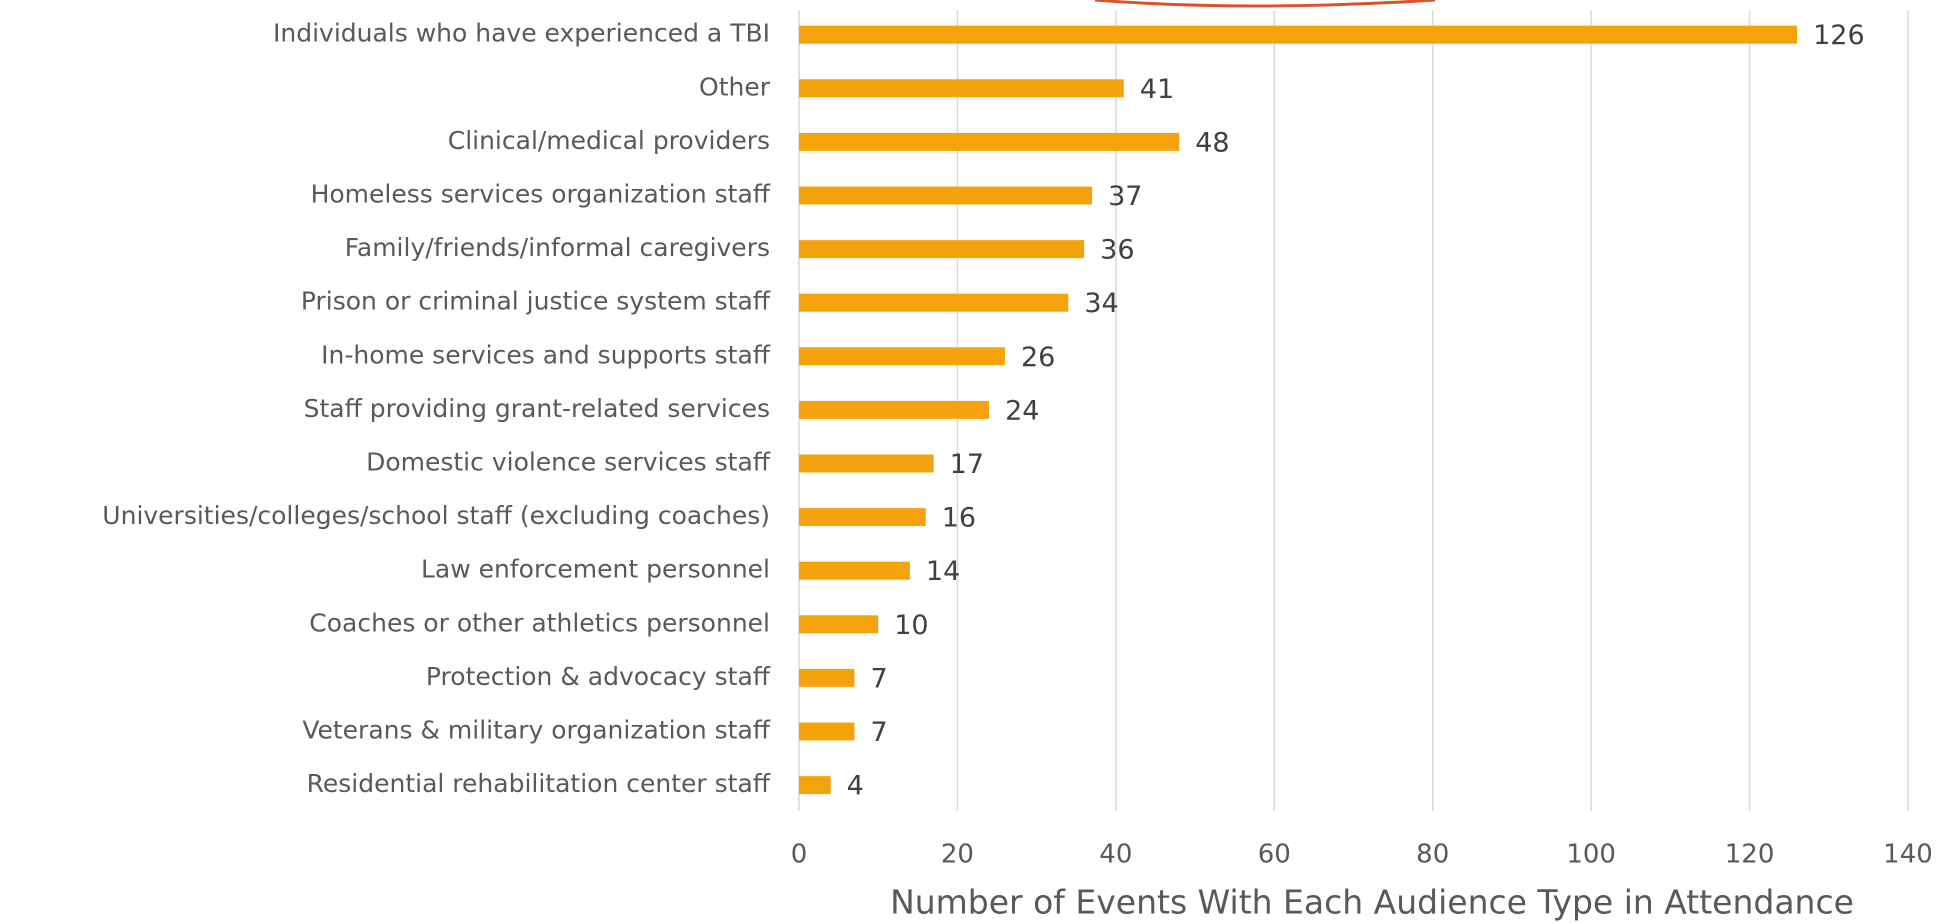  I want to click on x-tick-label: 80, so click(1432, 855).